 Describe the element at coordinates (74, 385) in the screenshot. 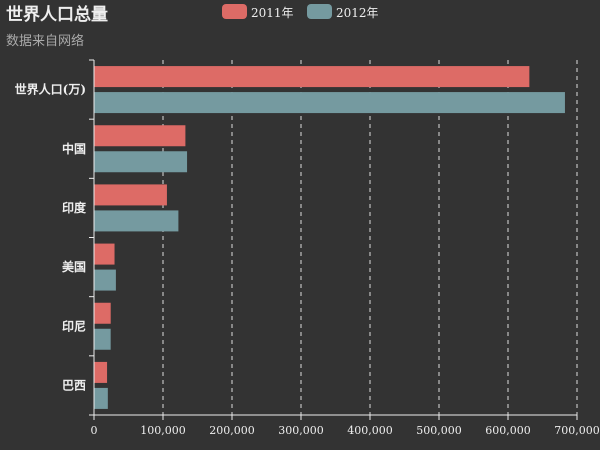

I see `y-category-label: 巴西` at that location.